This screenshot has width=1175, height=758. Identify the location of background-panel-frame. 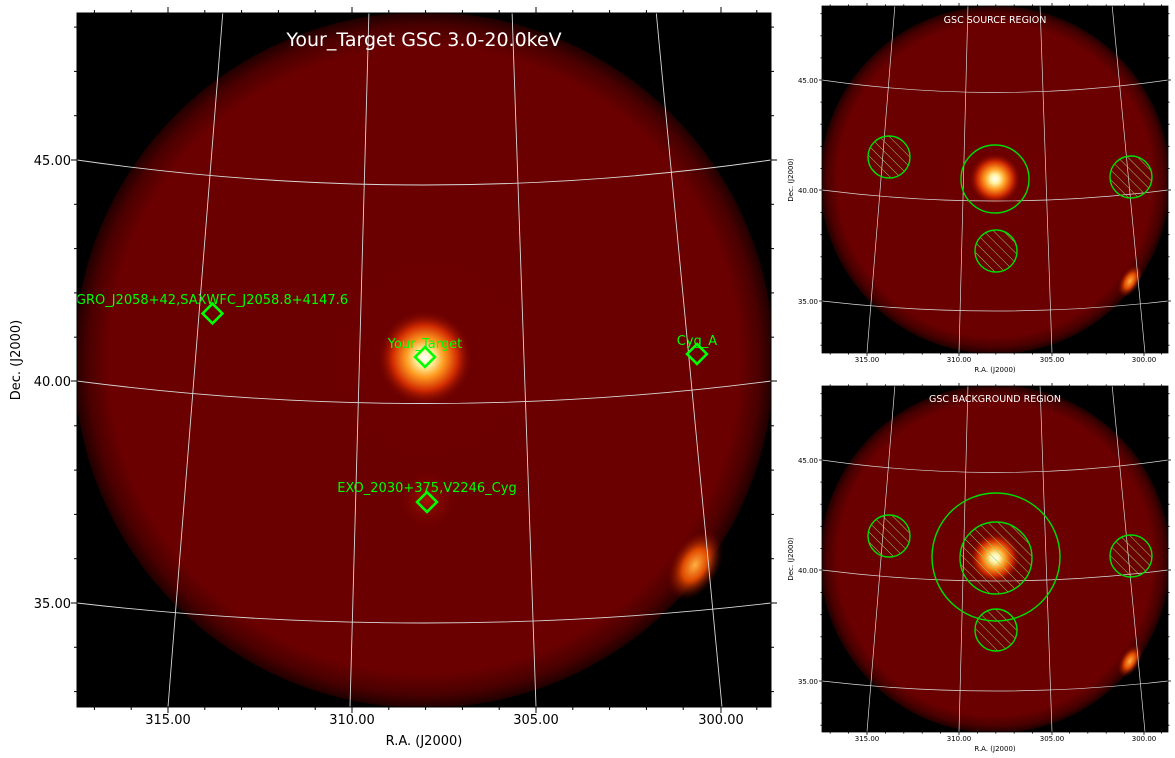
(995, 559).